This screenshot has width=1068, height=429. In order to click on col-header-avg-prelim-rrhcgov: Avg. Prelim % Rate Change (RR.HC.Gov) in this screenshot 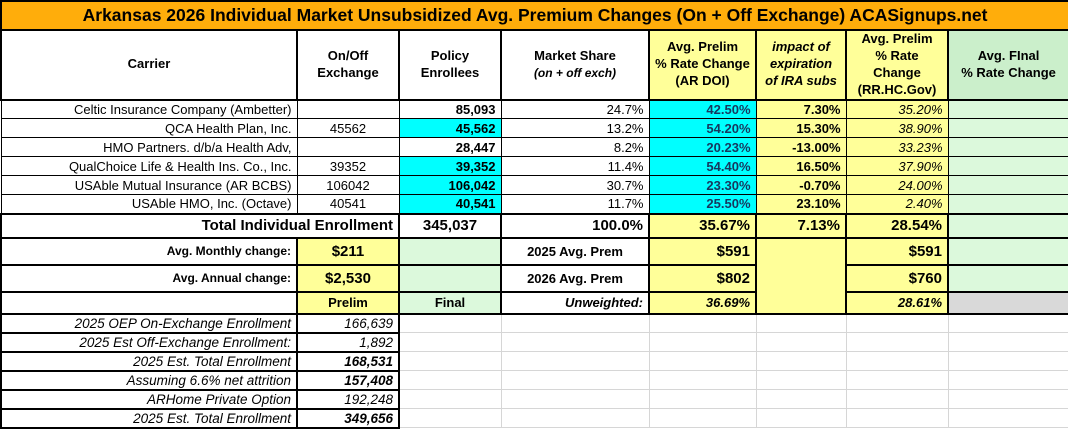, I will do `click(897, 65)`.